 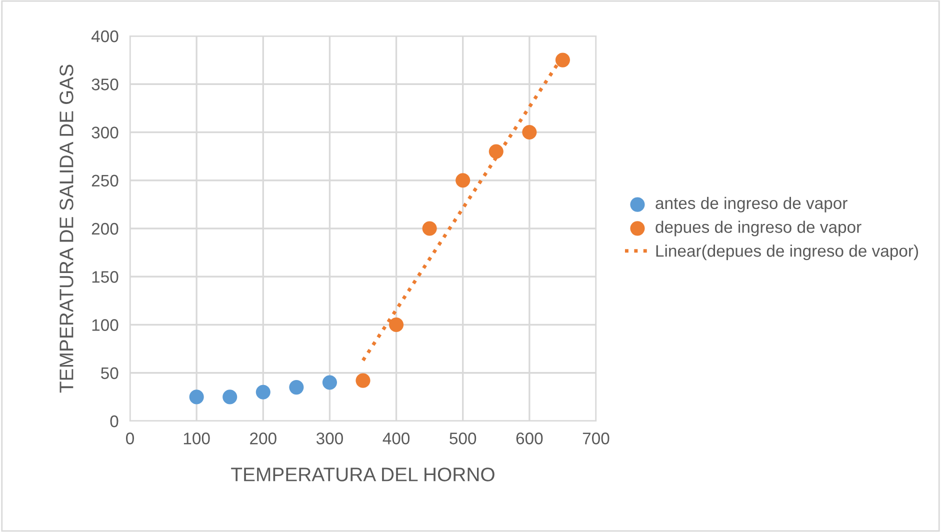 I want to click on y-tick-label: 400, so click(x=104, y=36).